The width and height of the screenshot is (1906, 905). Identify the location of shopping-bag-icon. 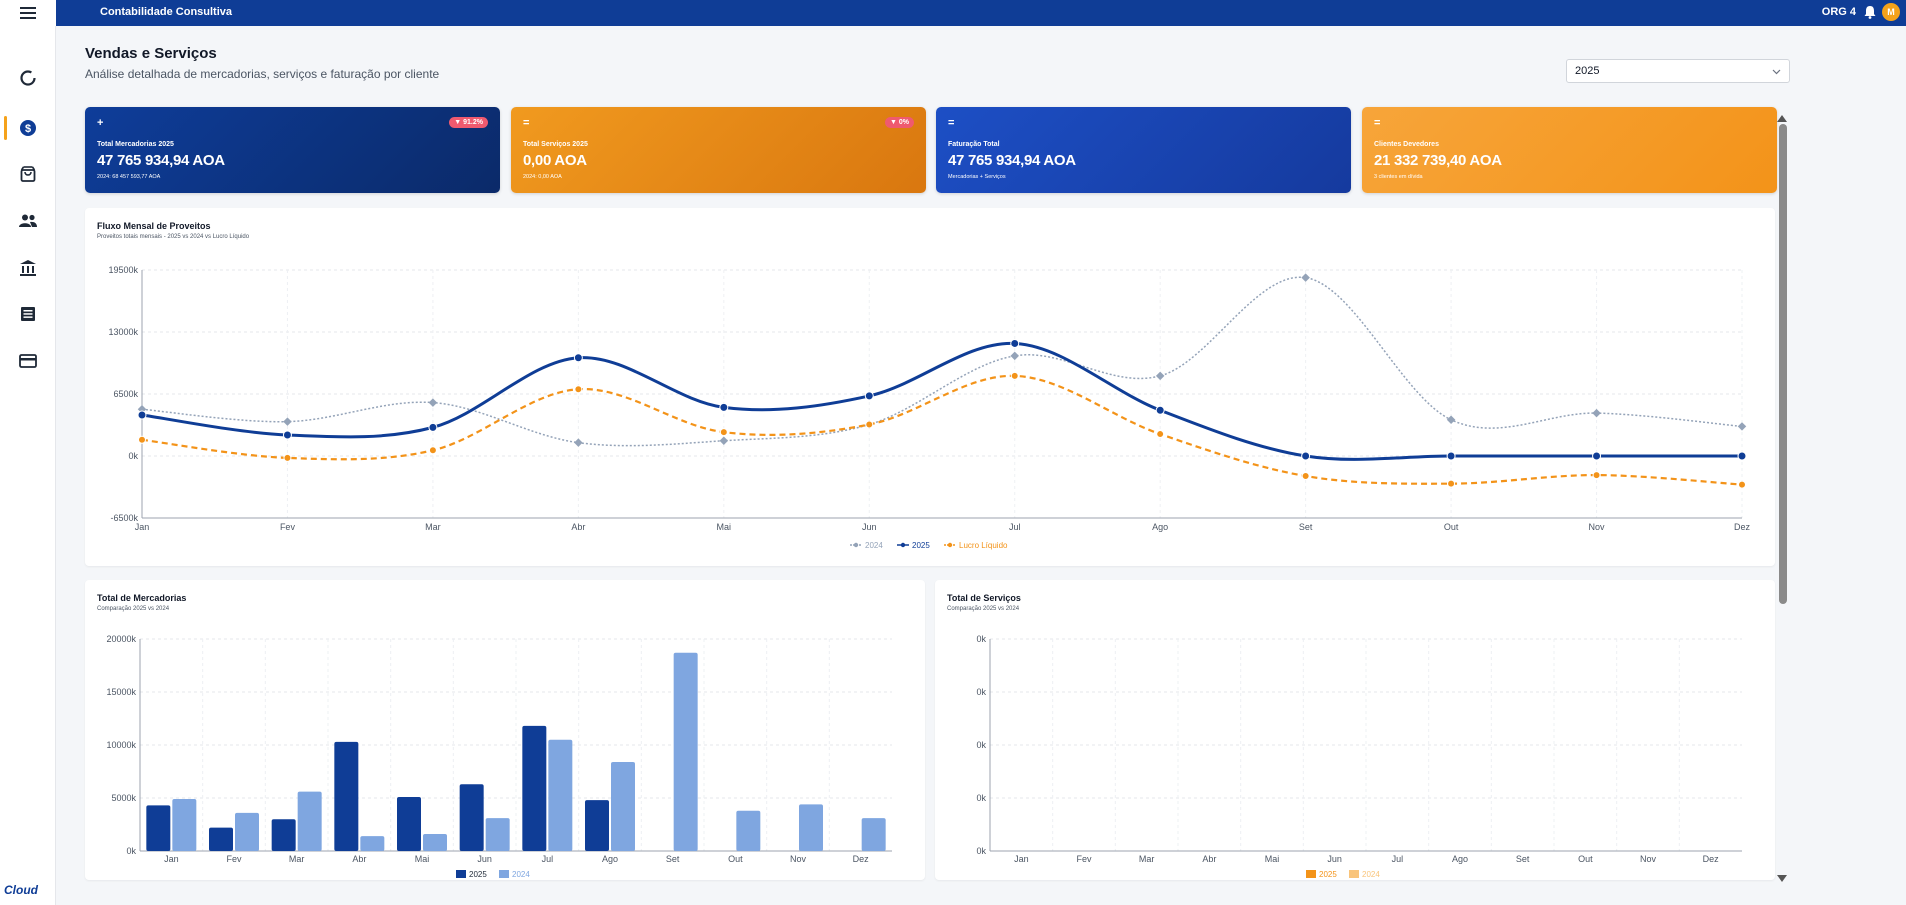
(28, 174).